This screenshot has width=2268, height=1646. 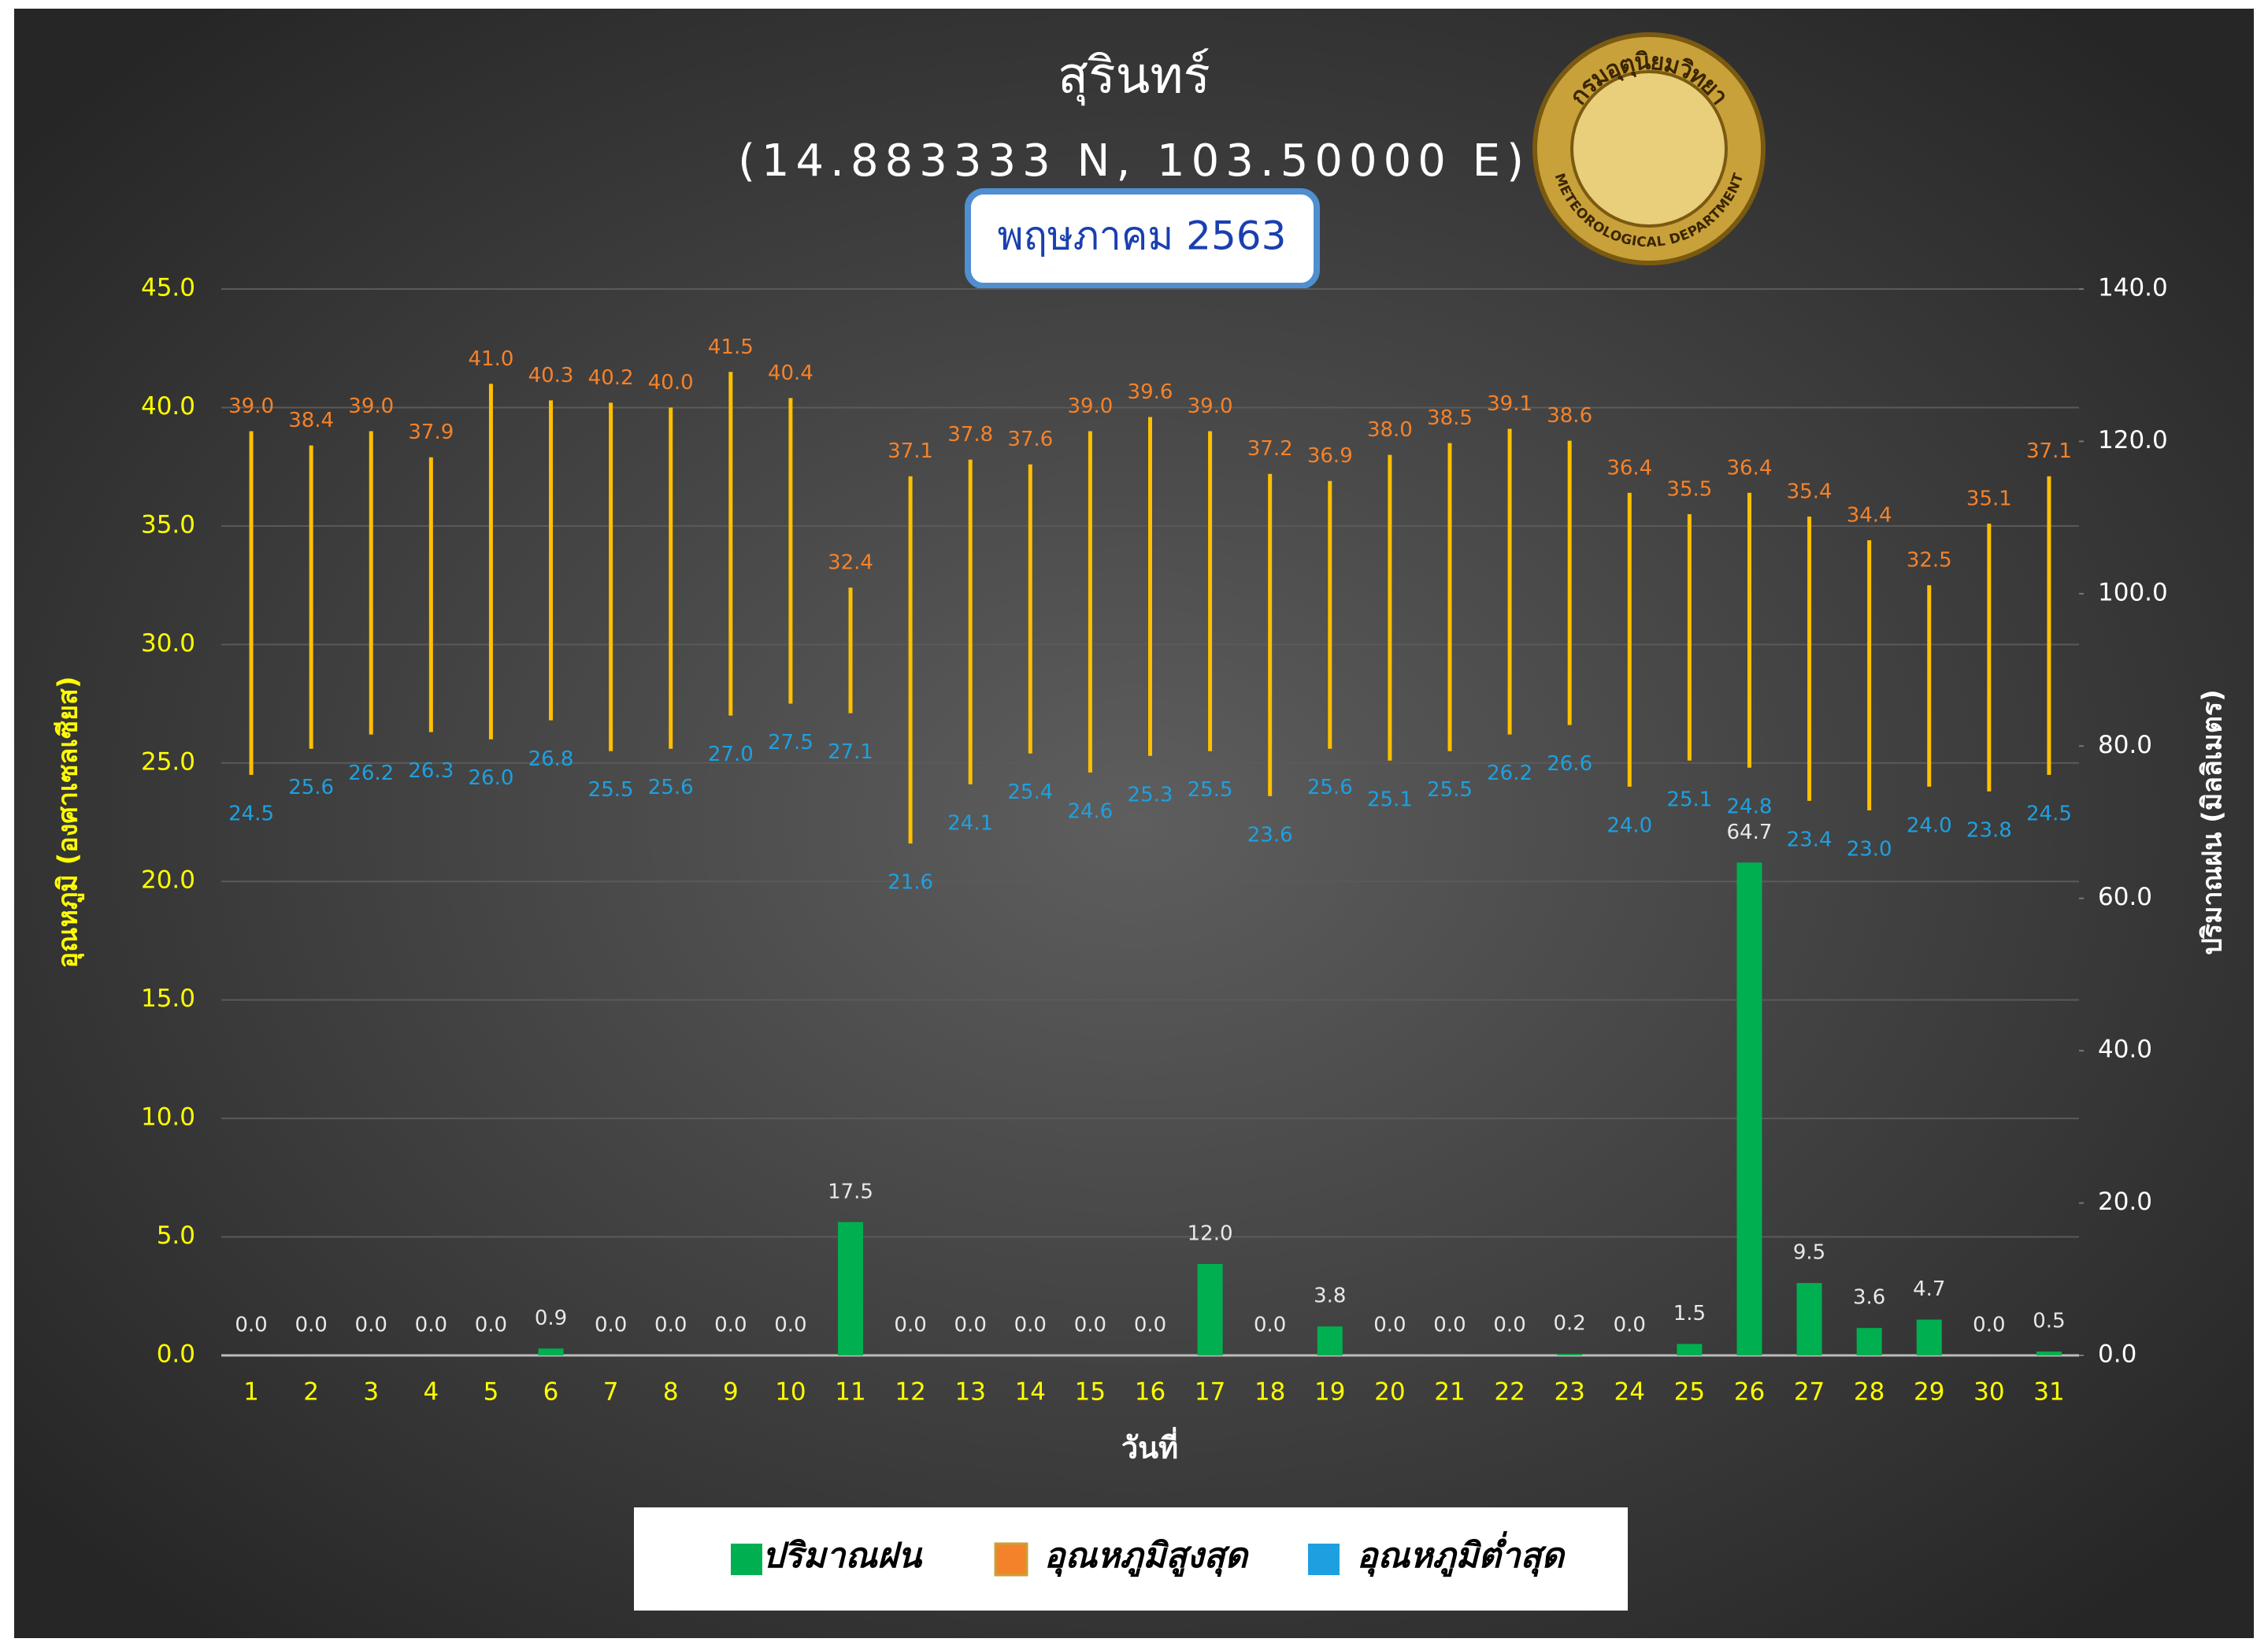 What do you see at coordinates (671, 383) in the screenshot?
I see `max-label: 40.0` at bounding box center [671, 383].